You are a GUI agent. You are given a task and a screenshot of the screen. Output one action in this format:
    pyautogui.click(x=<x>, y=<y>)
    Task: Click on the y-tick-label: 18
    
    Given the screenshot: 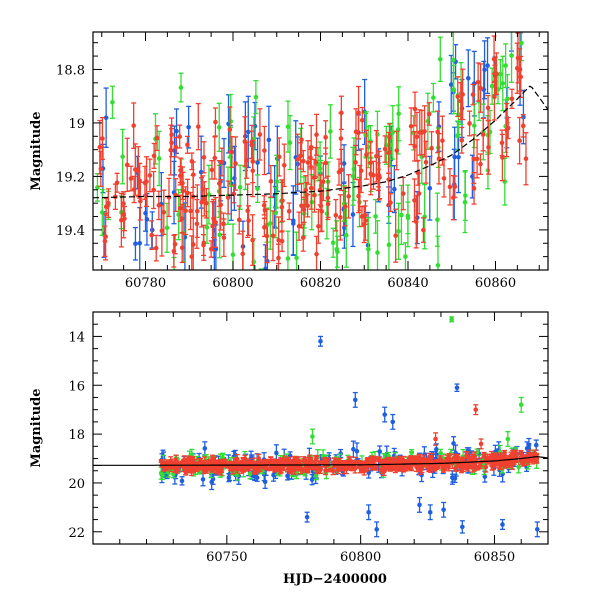 What is the action you would take?
    pyautogui.click(x=76, y=435)
    